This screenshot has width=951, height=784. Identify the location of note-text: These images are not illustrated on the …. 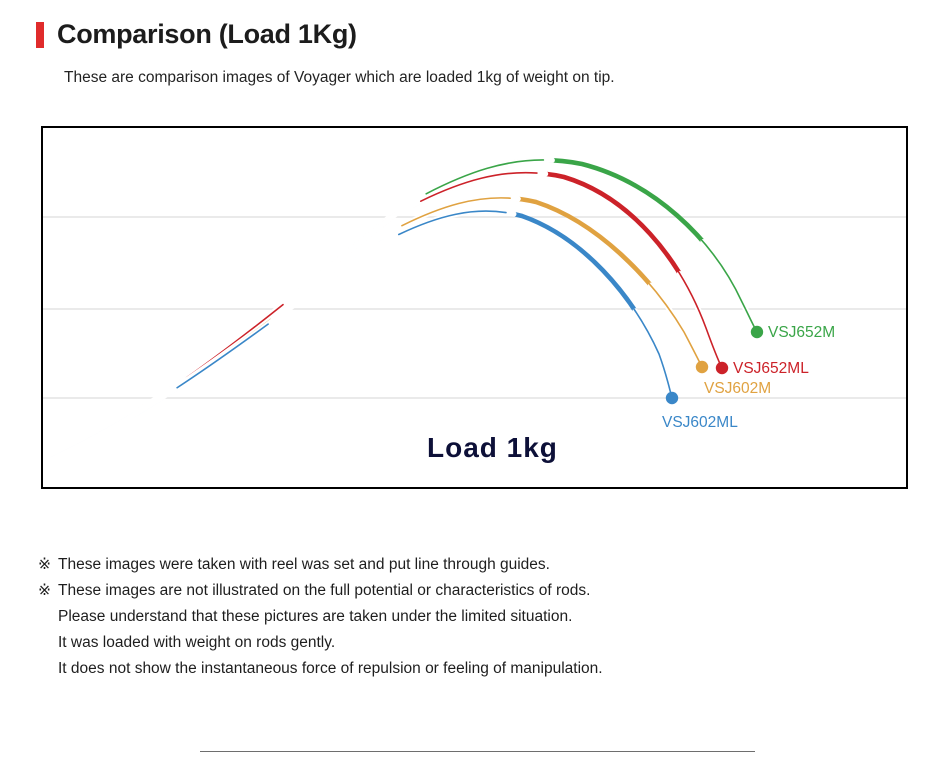
(324, 590).